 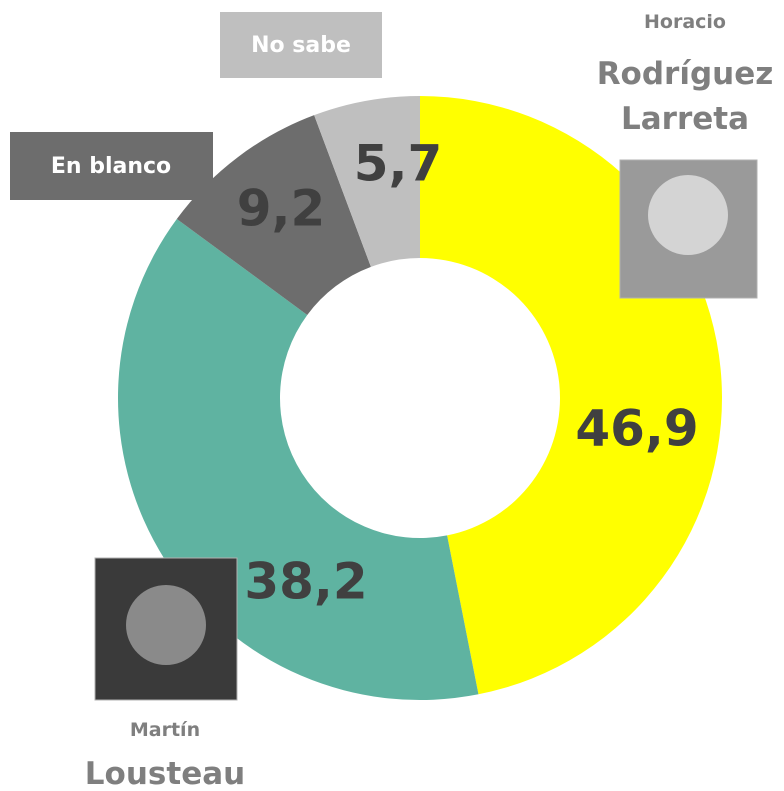 I want to click on category-label: No sabe, so click(x=301, y=45).